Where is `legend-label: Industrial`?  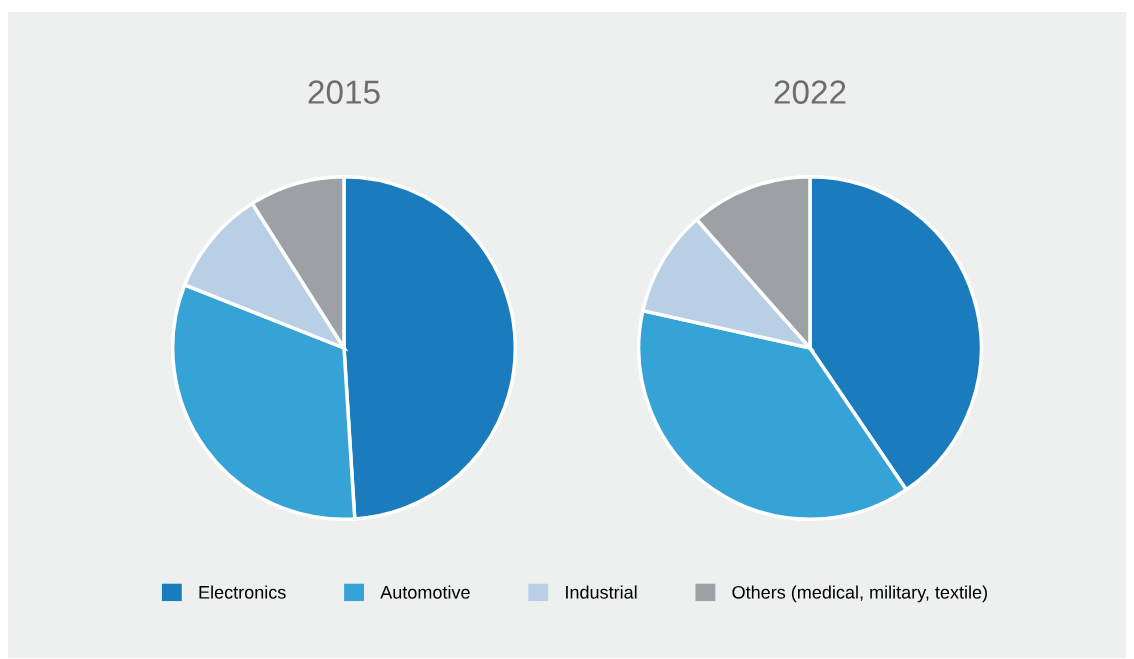 legend-label: Industrial is located at coordinates (601, 592).